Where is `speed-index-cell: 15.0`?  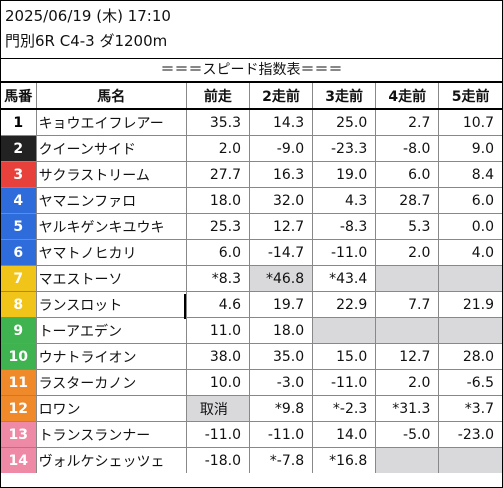 speed-index-cell: 15.0 is located at coordinates (344, 356).